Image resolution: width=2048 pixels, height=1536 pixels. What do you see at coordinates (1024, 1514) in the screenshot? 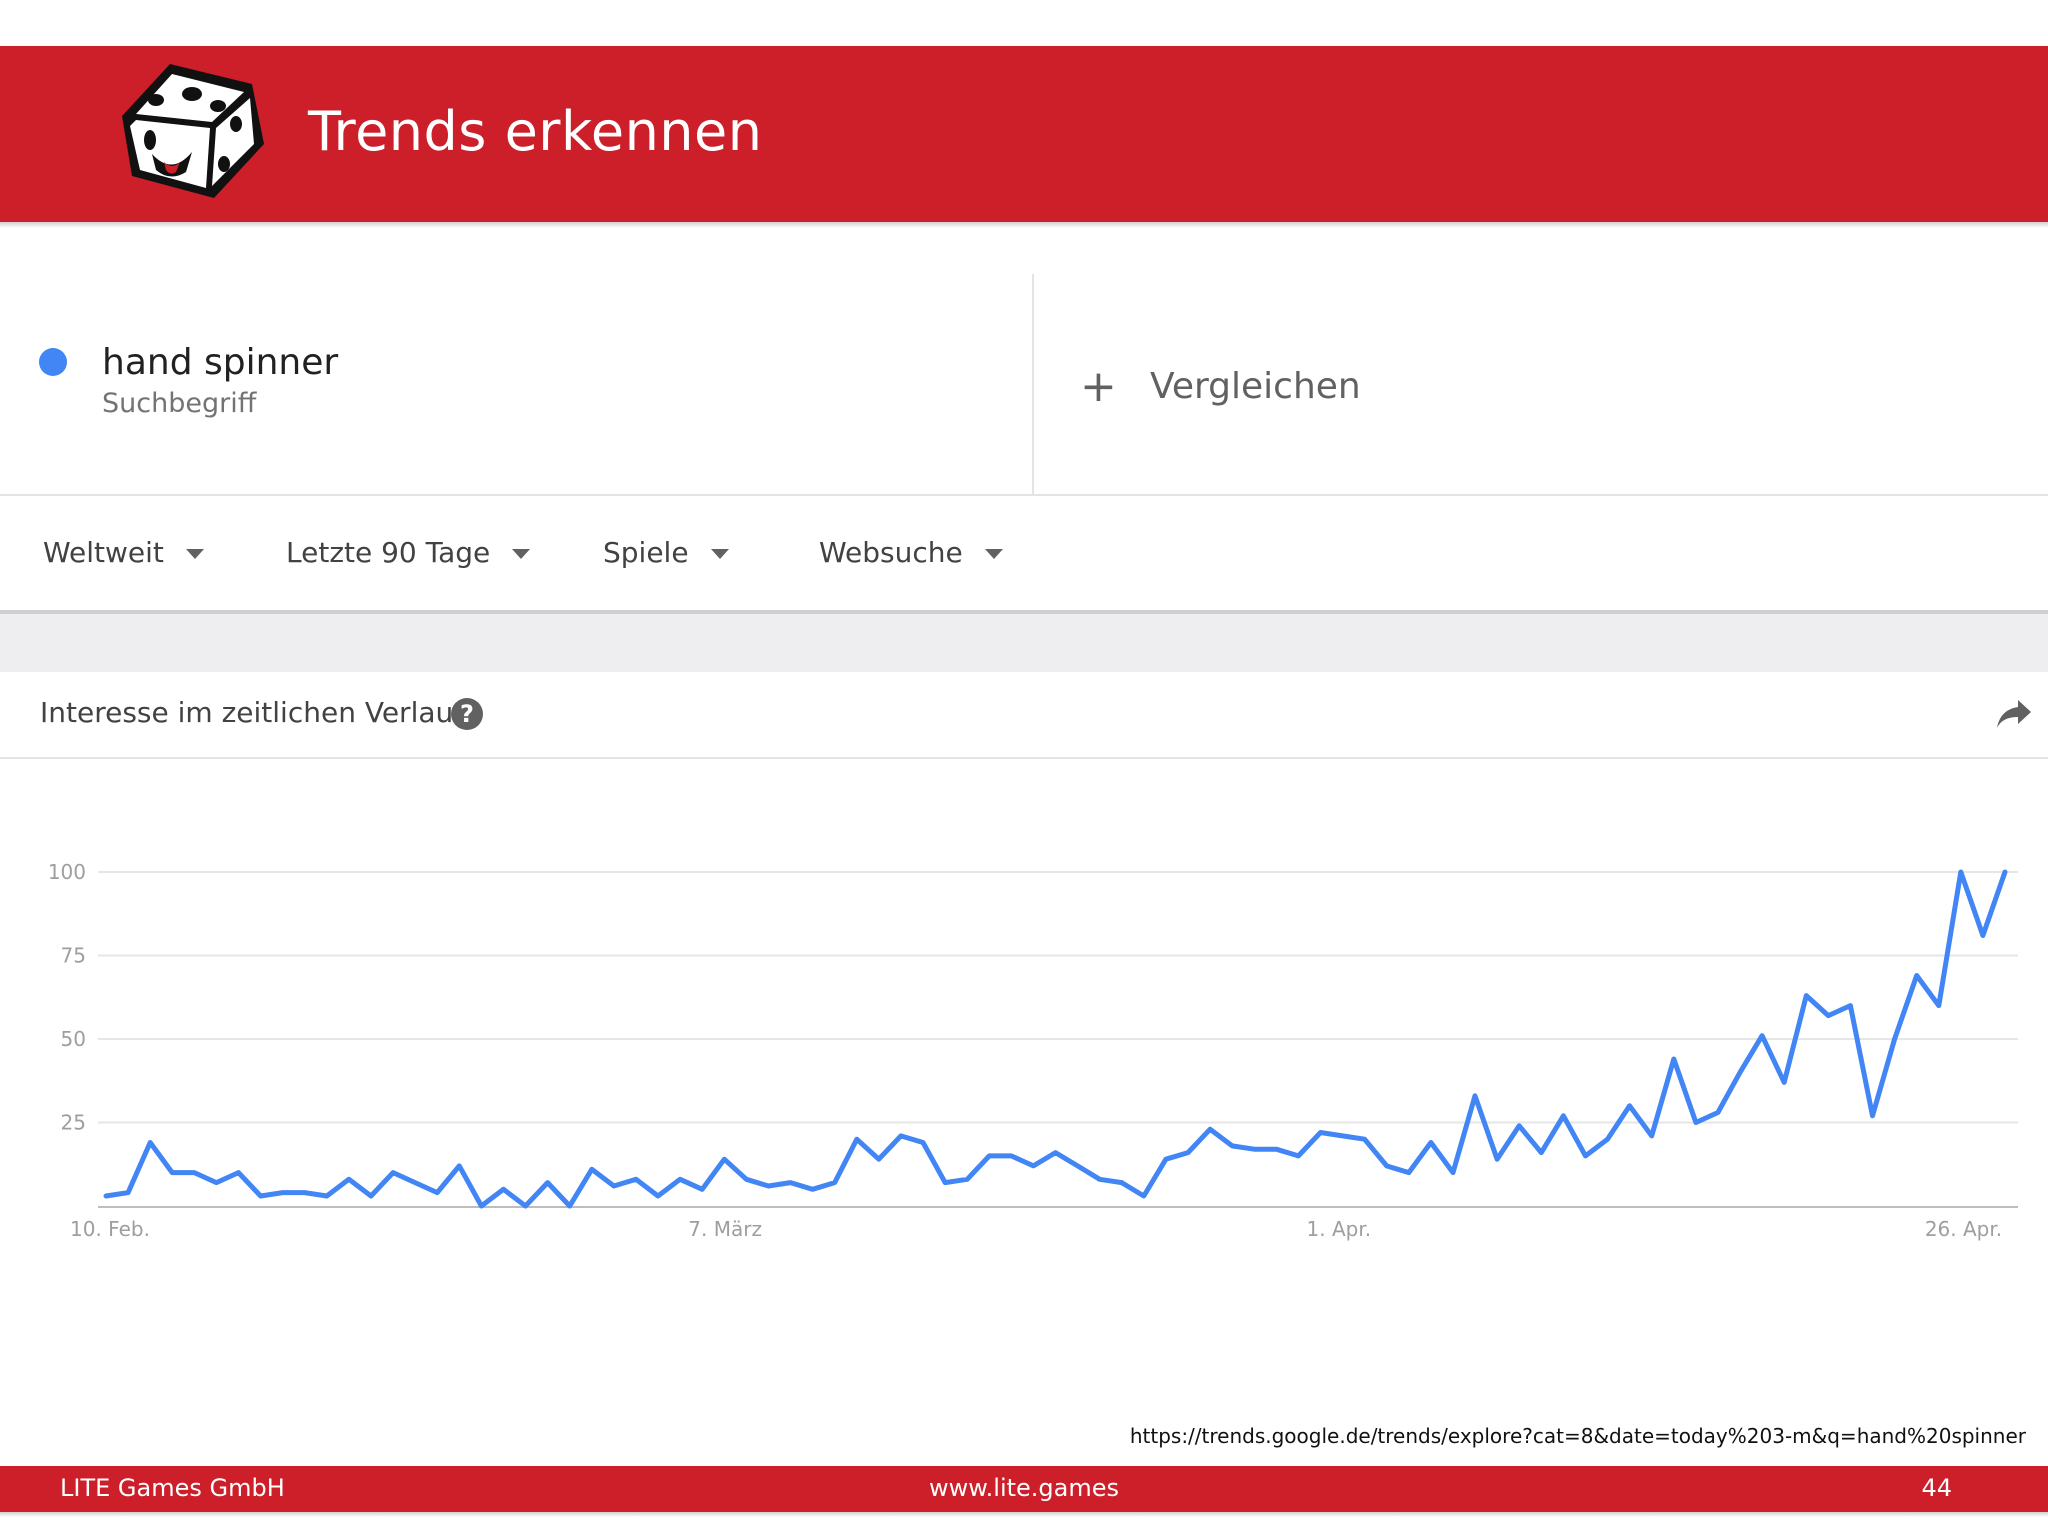
I see `footer-shadow` at bounding box center [1024, 1514].